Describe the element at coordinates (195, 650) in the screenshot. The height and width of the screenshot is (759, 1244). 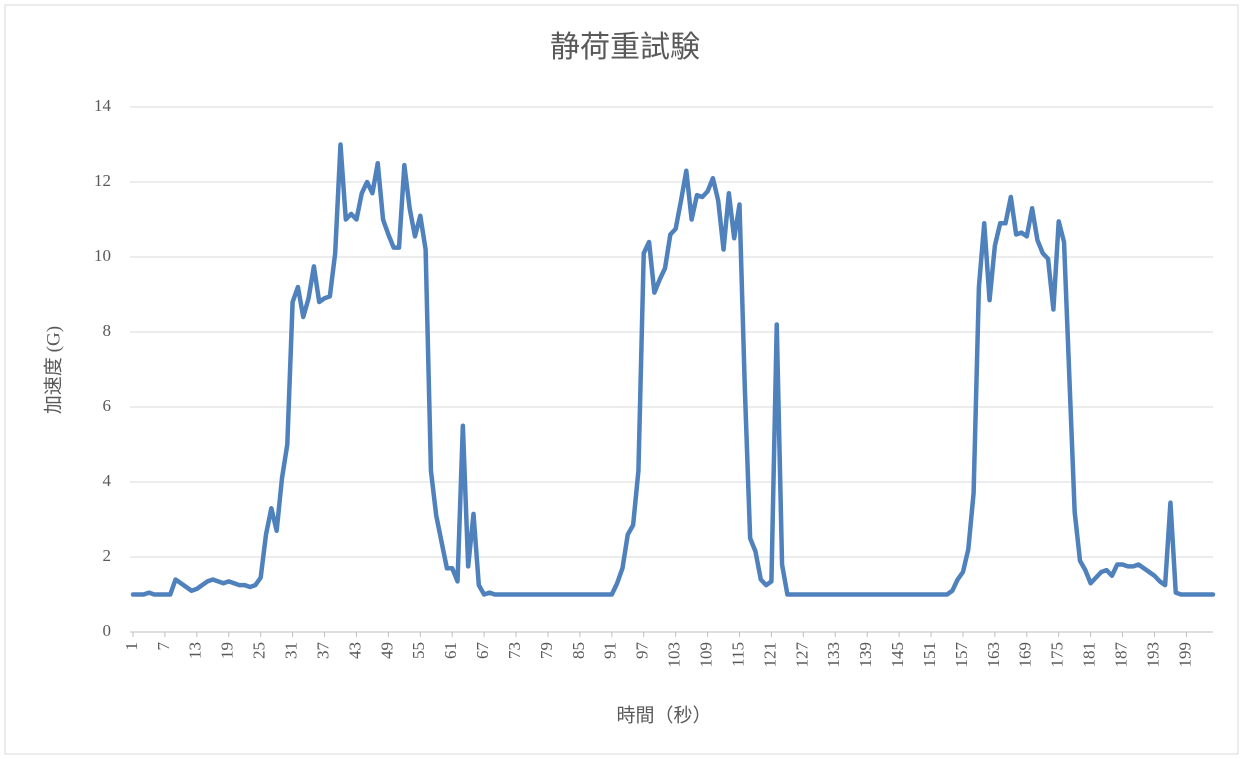
I see `x-tick-label: 13` at that location.